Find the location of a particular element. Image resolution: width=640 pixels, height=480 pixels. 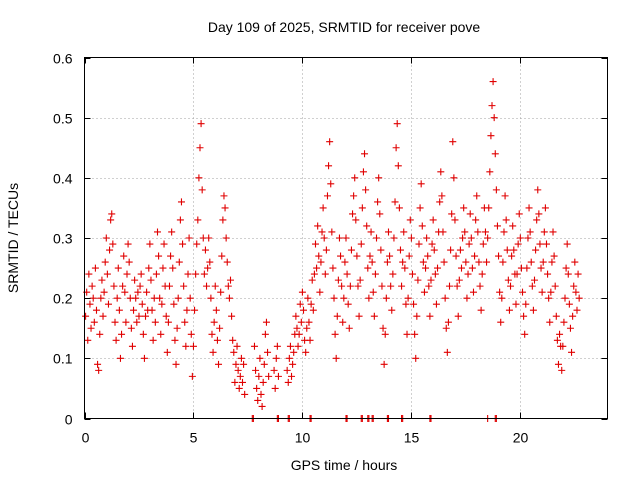

x-tick-label: 15 is located at coordinates (412, 438).